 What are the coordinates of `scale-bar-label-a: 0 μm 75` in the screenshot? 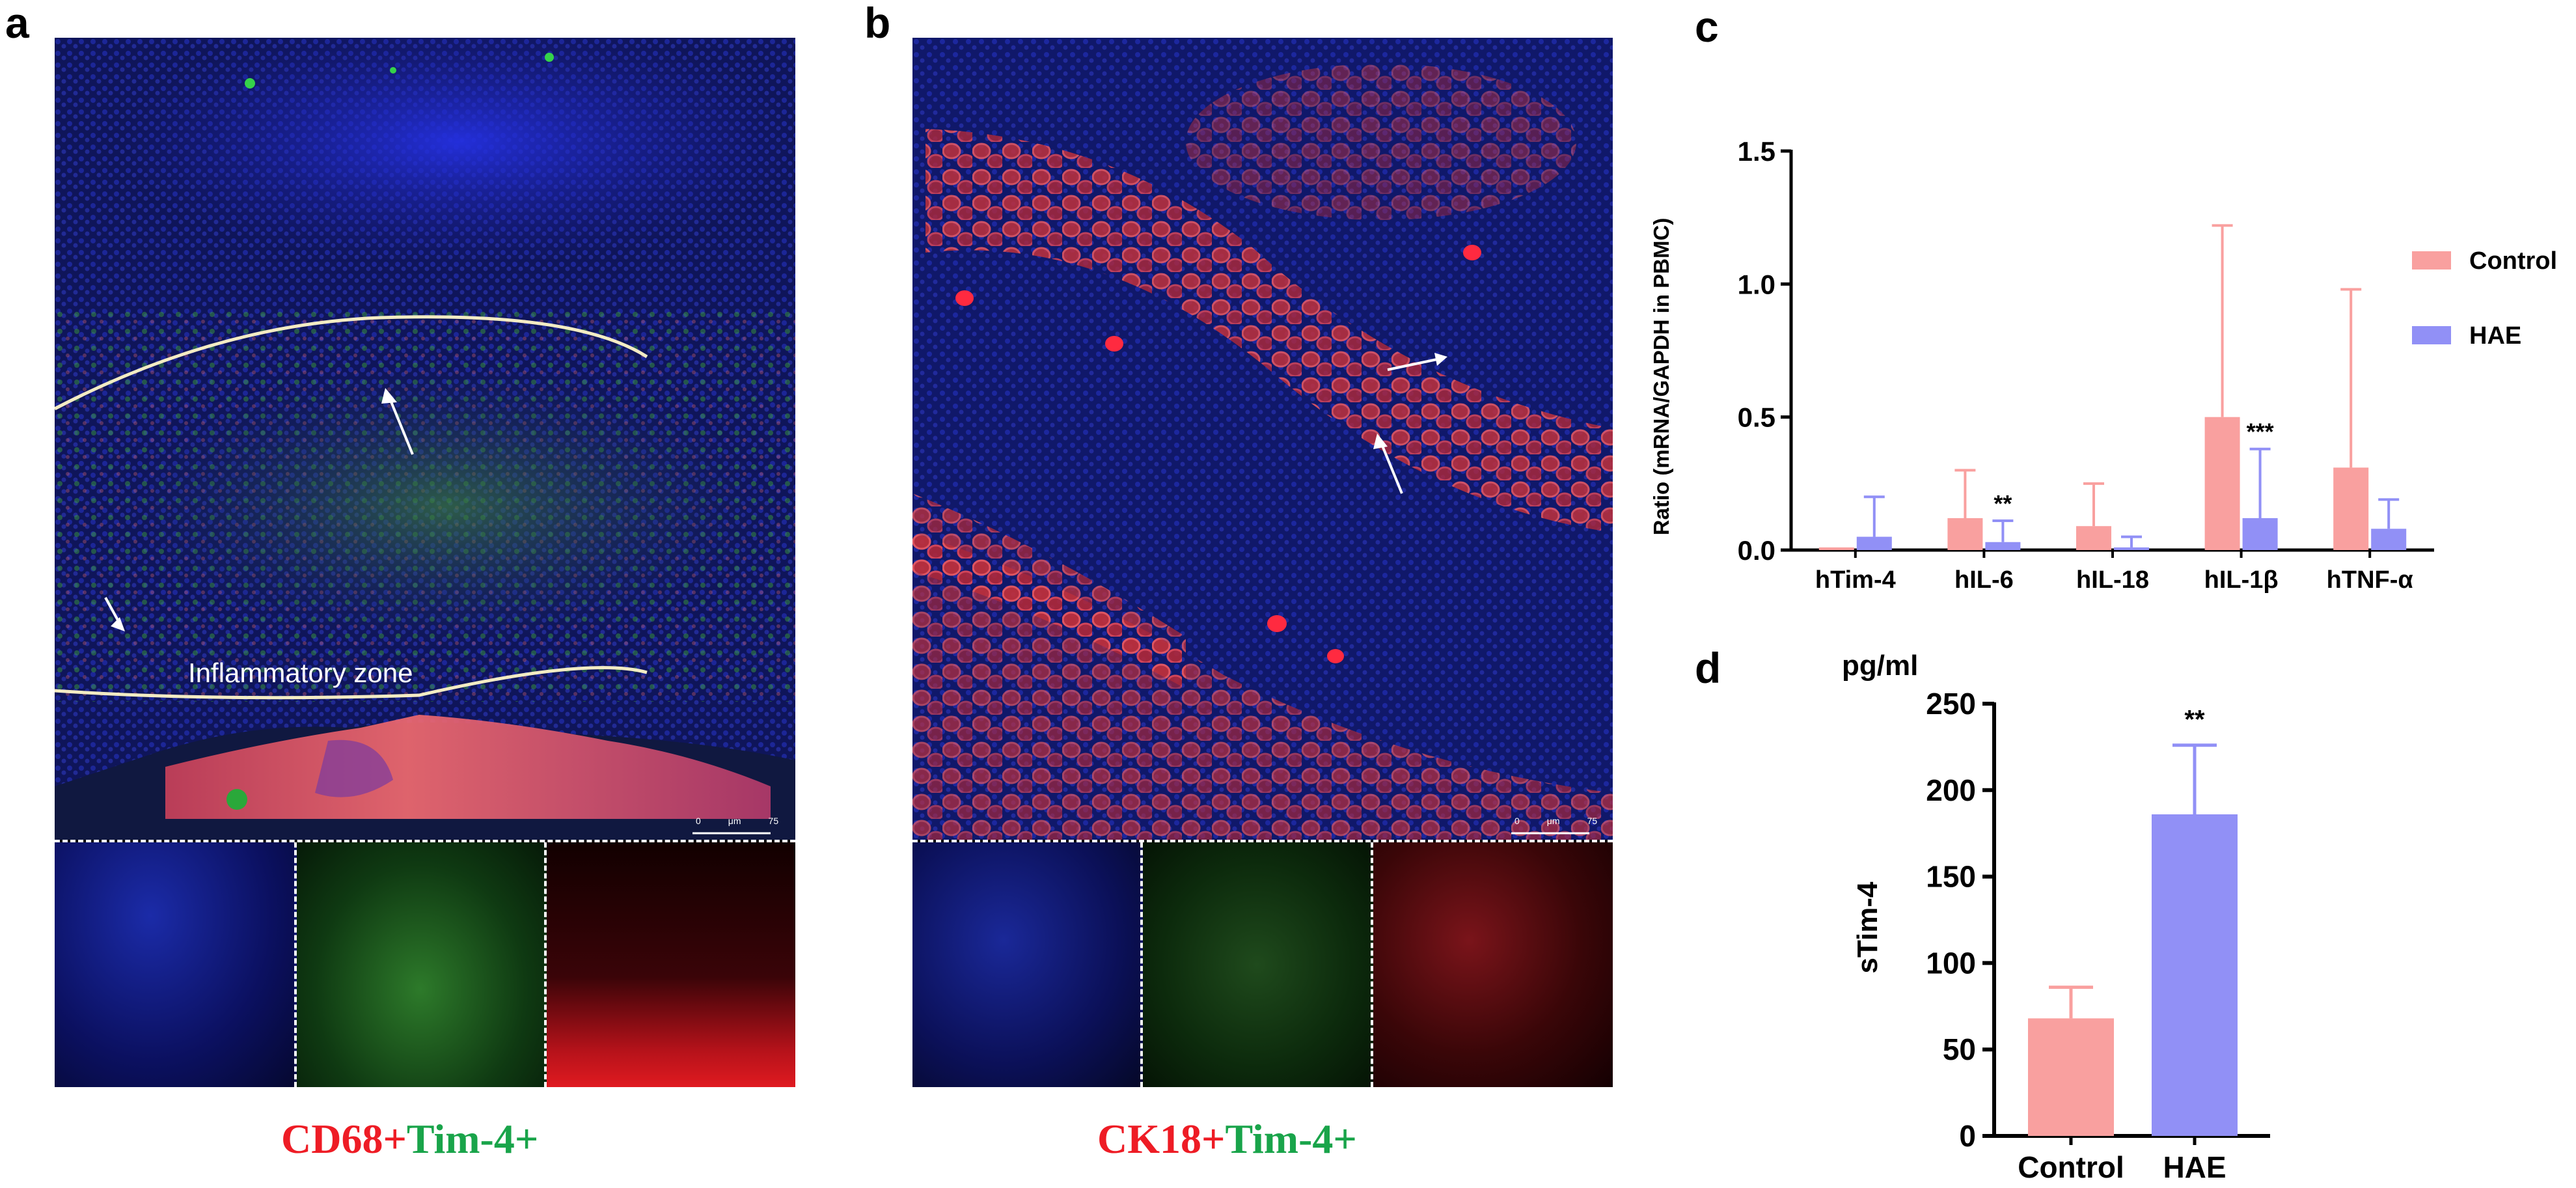 It's located at (737, 821).